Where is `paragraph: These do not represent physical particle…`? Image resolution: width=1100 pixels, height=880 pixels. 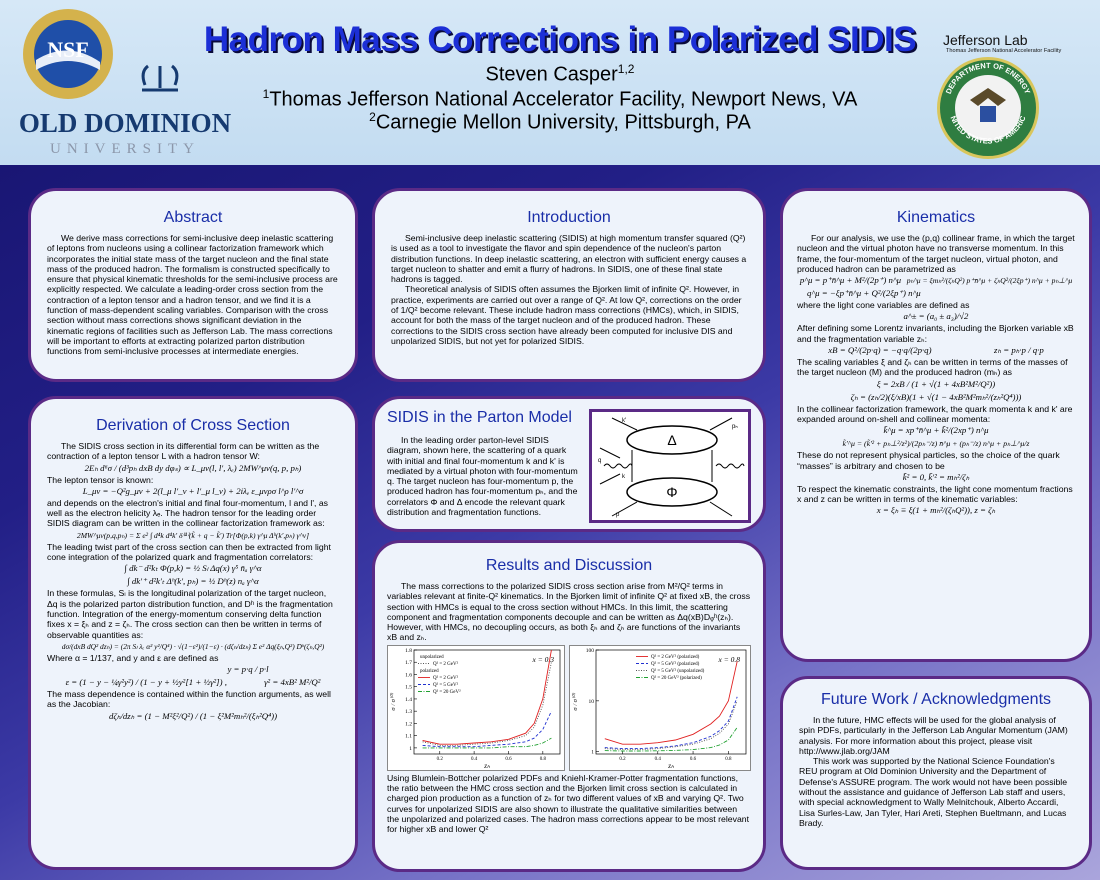 paragraph: These do not represent physical particle… is located at coordinates (928, 460).